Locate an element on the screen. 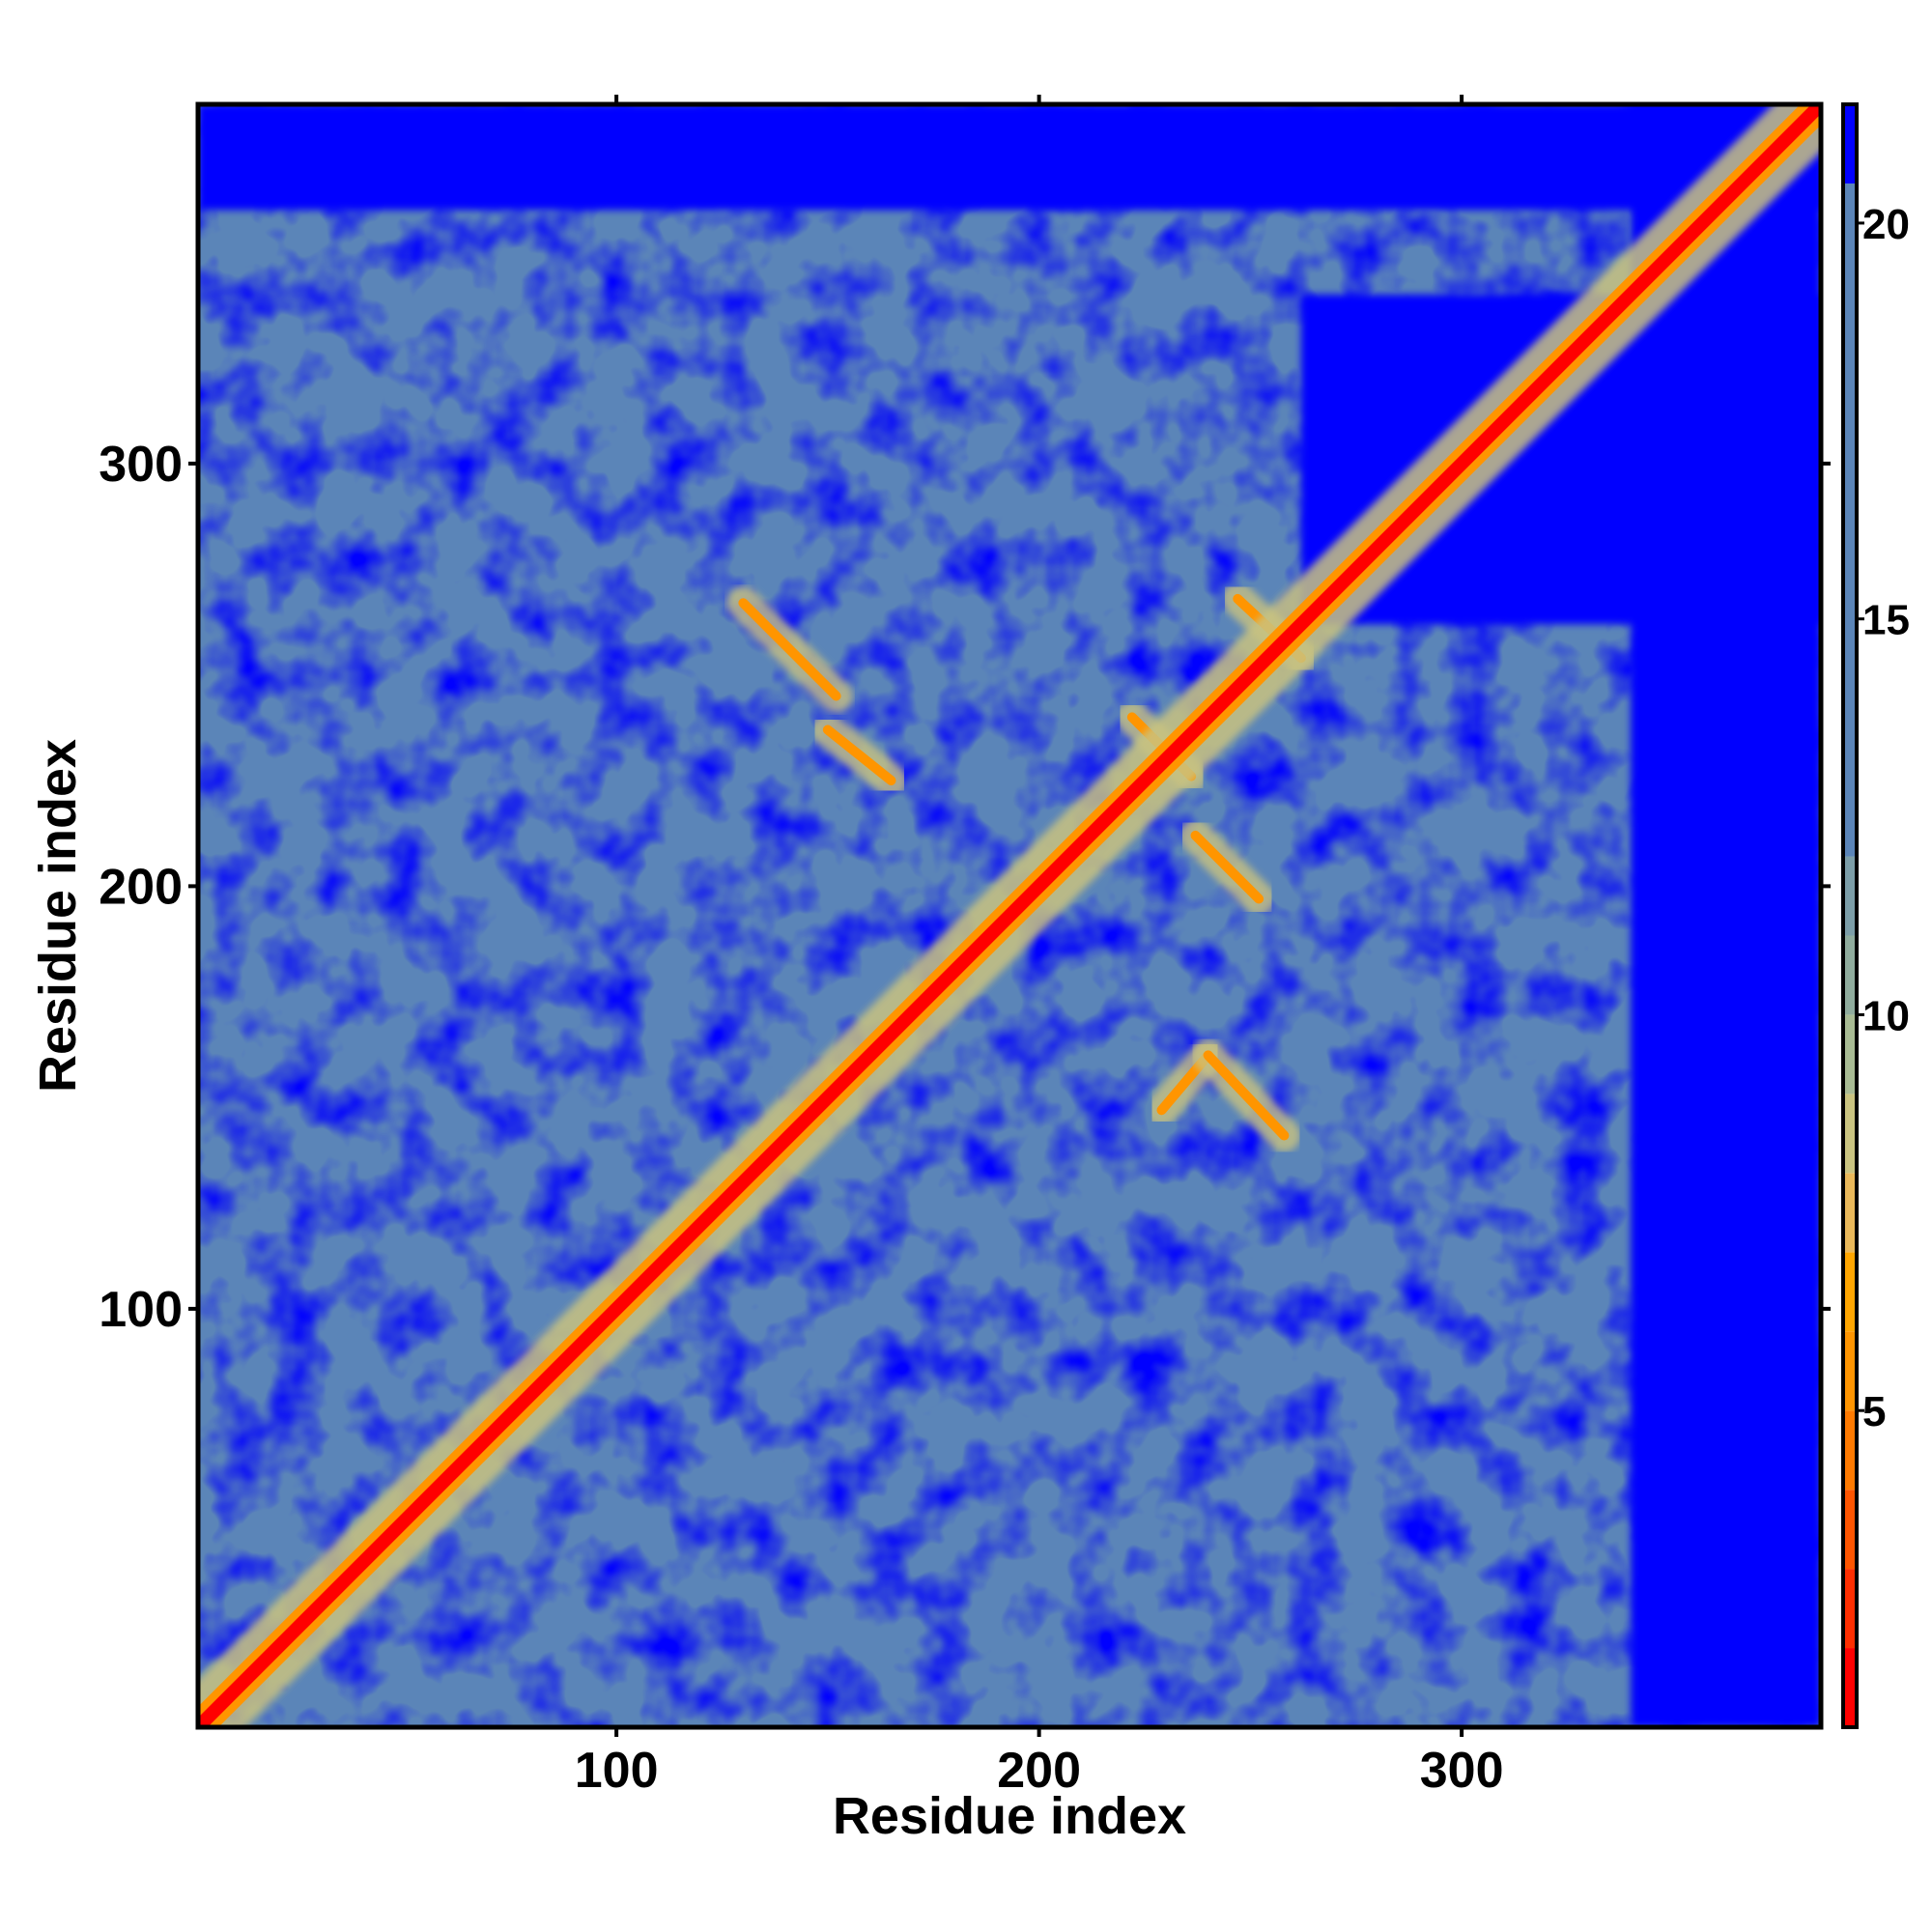  colorbar-tick-label-10: 10 is located at coordinates (1886, 1015).